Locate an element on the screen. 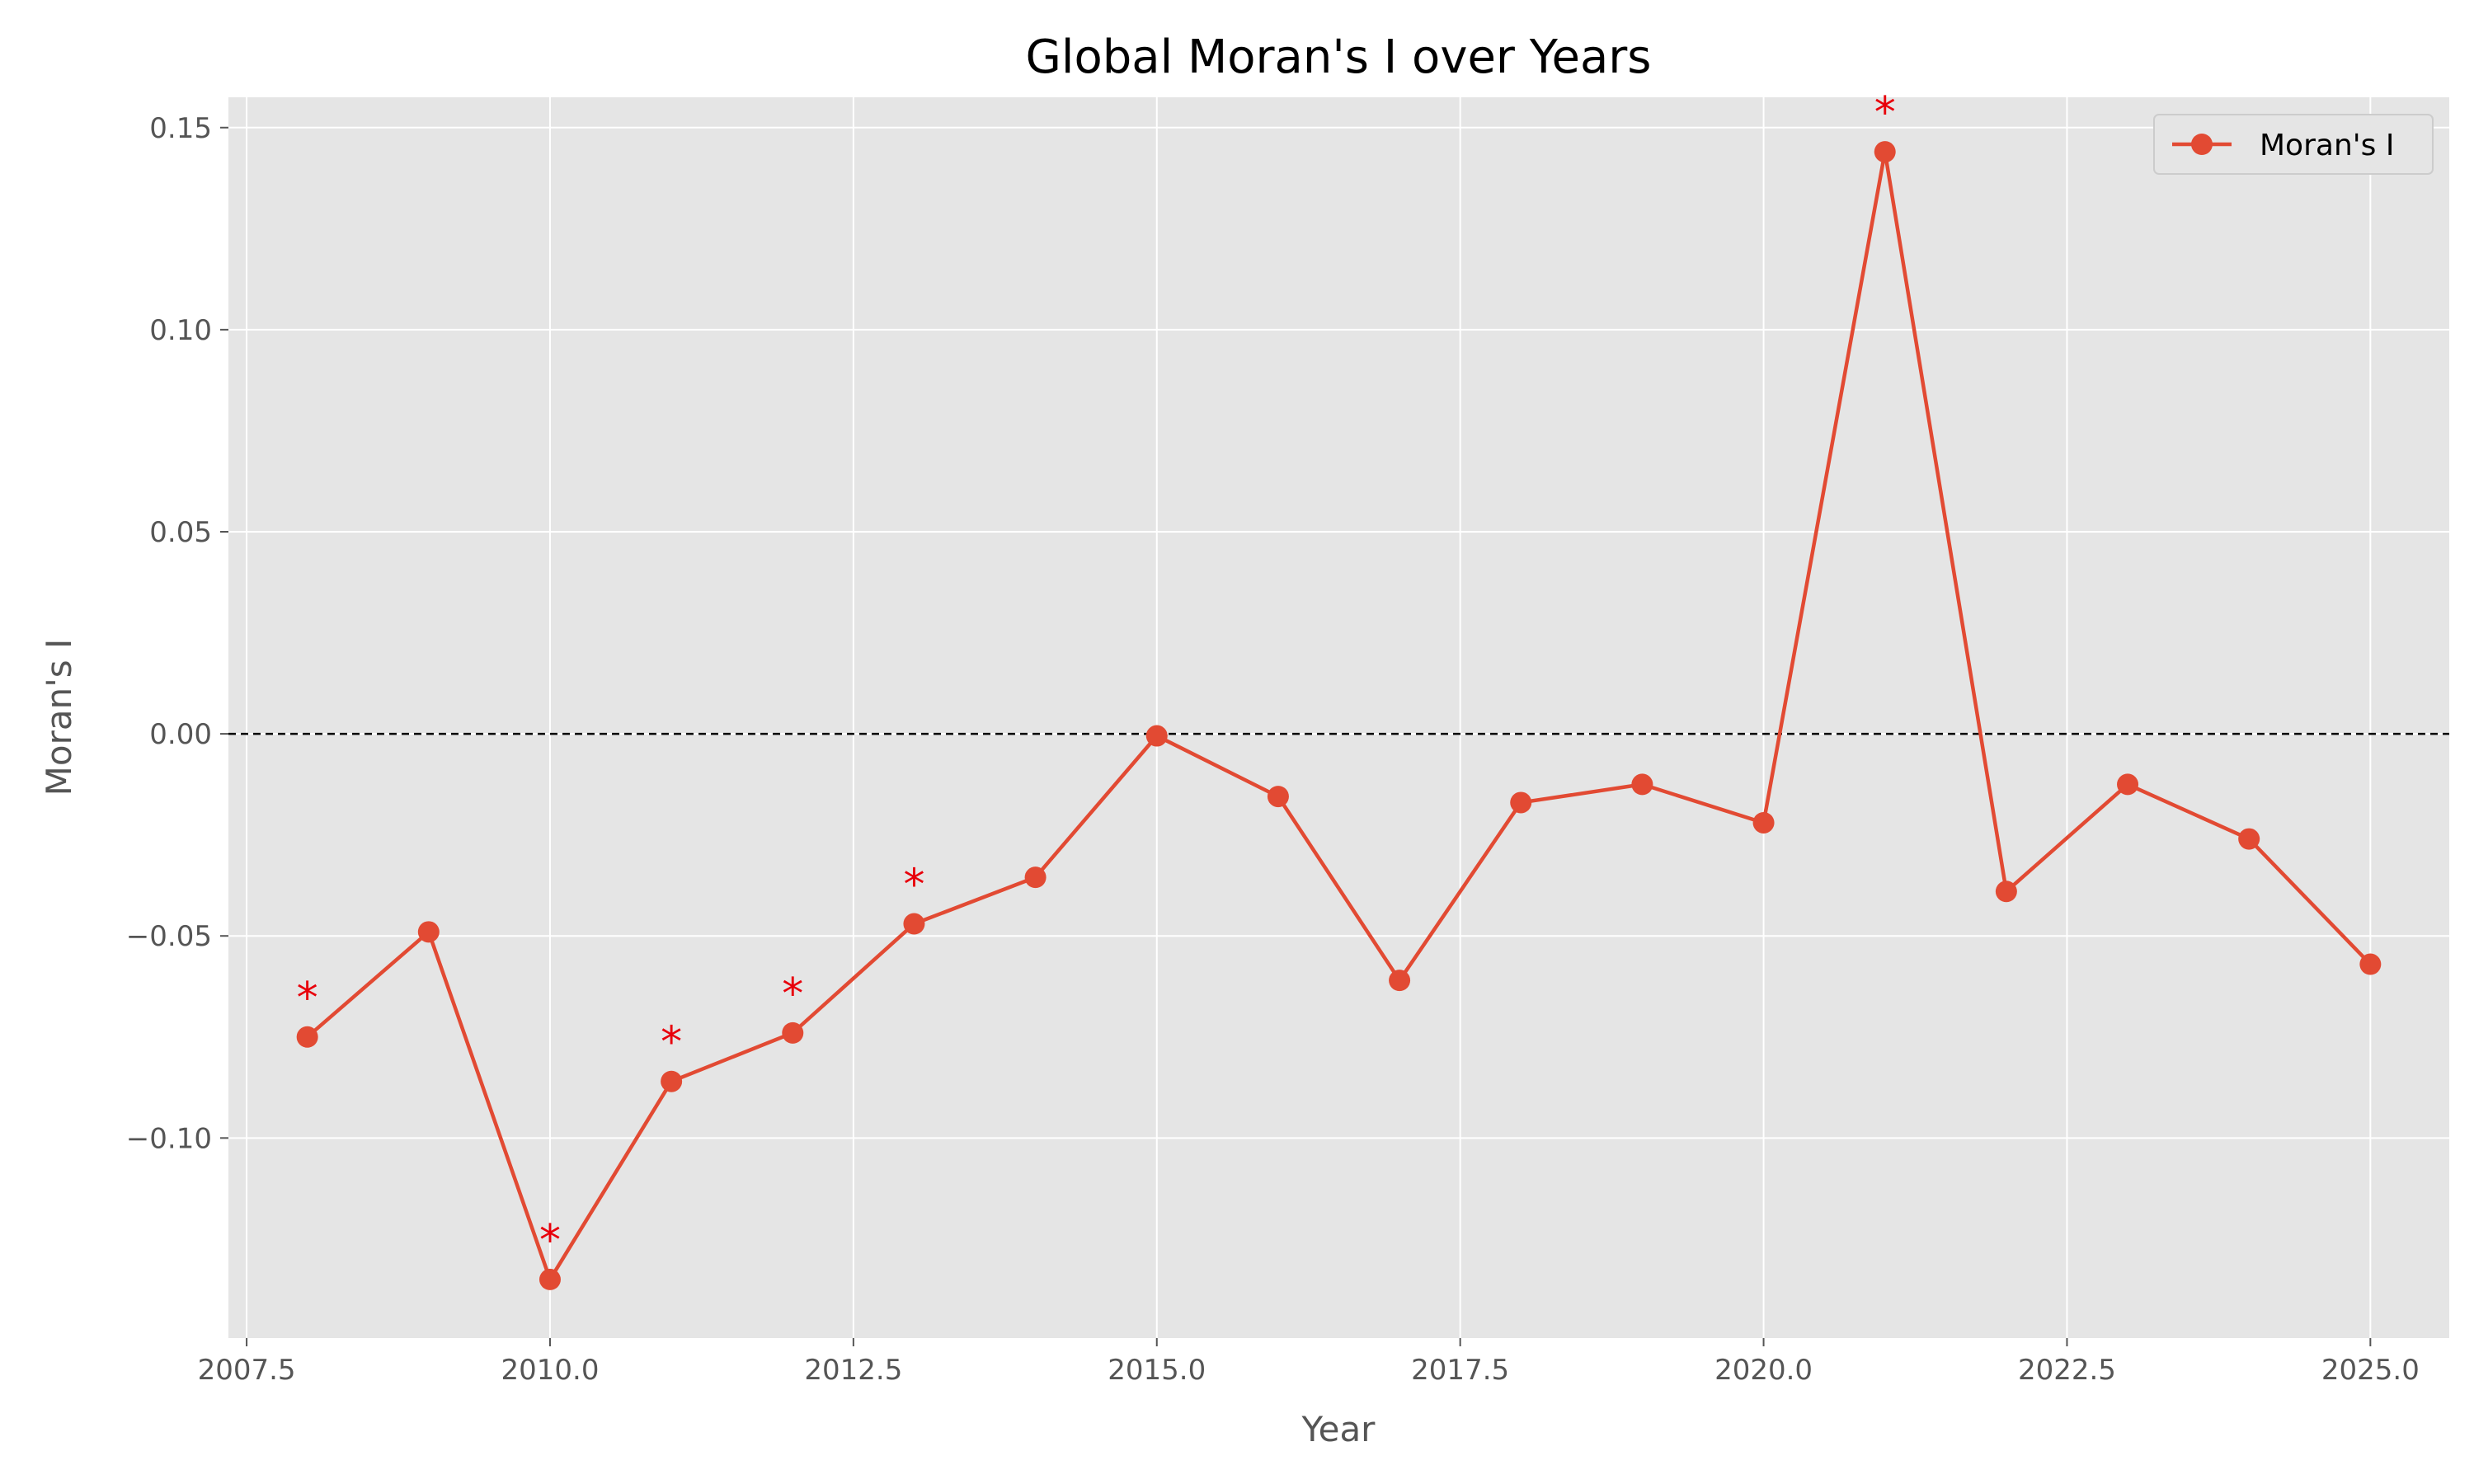 The height and width of the screenshot is (1484, 2474). x-axis-label: Year is located at coordinates (1338, 1429).